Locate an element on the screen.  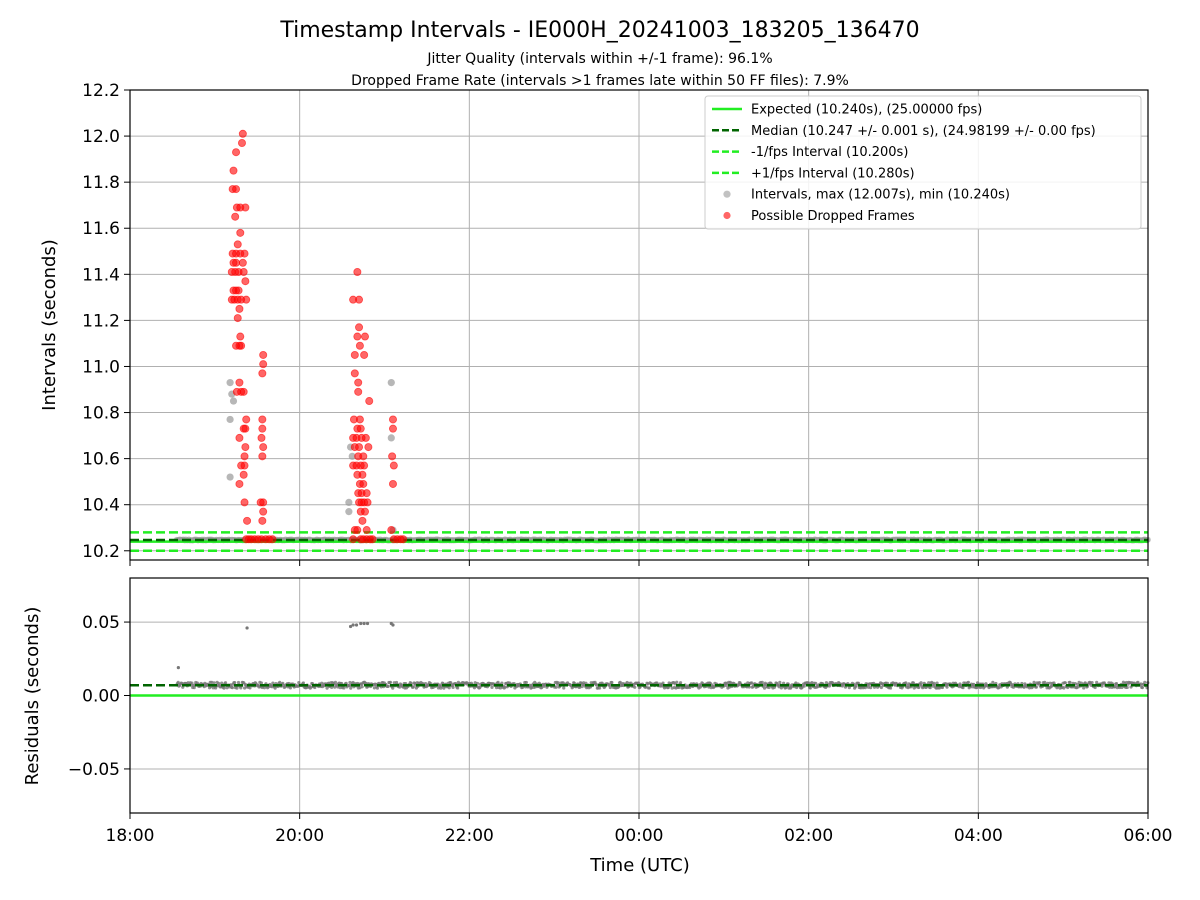
legend-label: Expected (10.240s), (25.00000 fps) is located at coordinates (866, 110).